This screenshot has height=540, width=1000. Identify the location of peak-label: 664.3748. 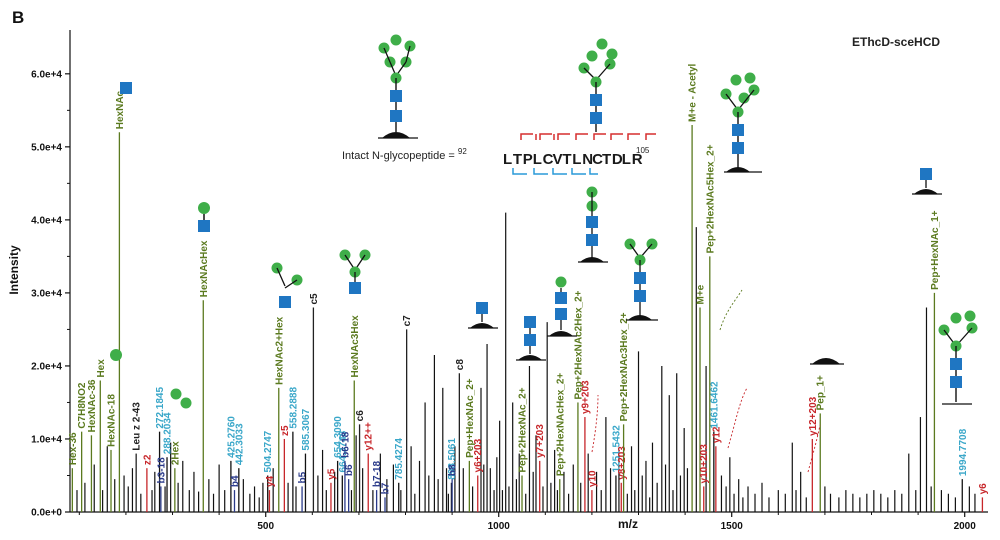
(343, 451).